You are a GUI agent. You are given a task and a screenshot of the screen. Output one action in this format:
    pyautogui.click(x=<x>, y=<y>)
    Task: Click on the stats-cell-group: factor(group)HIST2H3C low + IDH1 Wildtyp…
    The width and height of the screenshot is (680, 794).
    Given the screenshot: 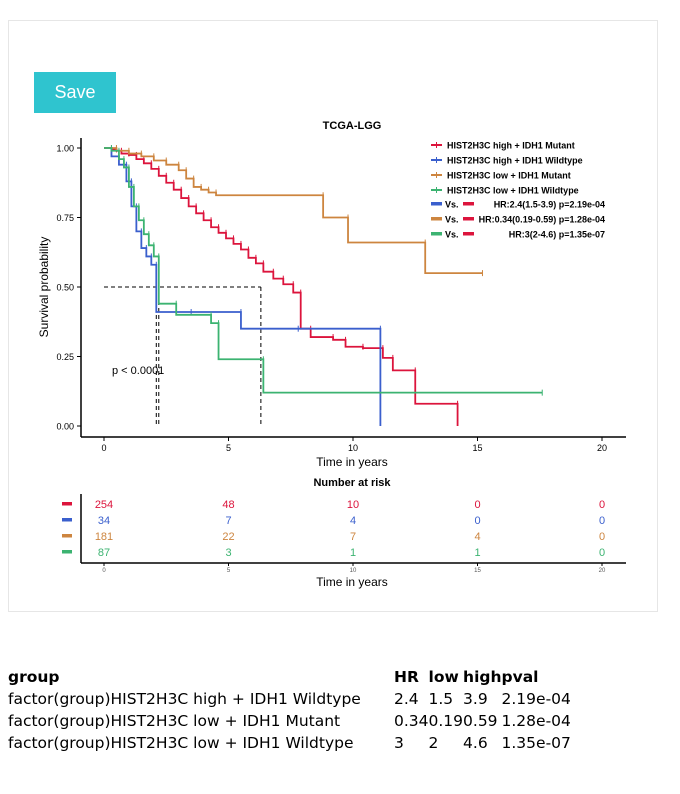 What is the action you would take?
    pyautogui.click(x=181, y=743)
    